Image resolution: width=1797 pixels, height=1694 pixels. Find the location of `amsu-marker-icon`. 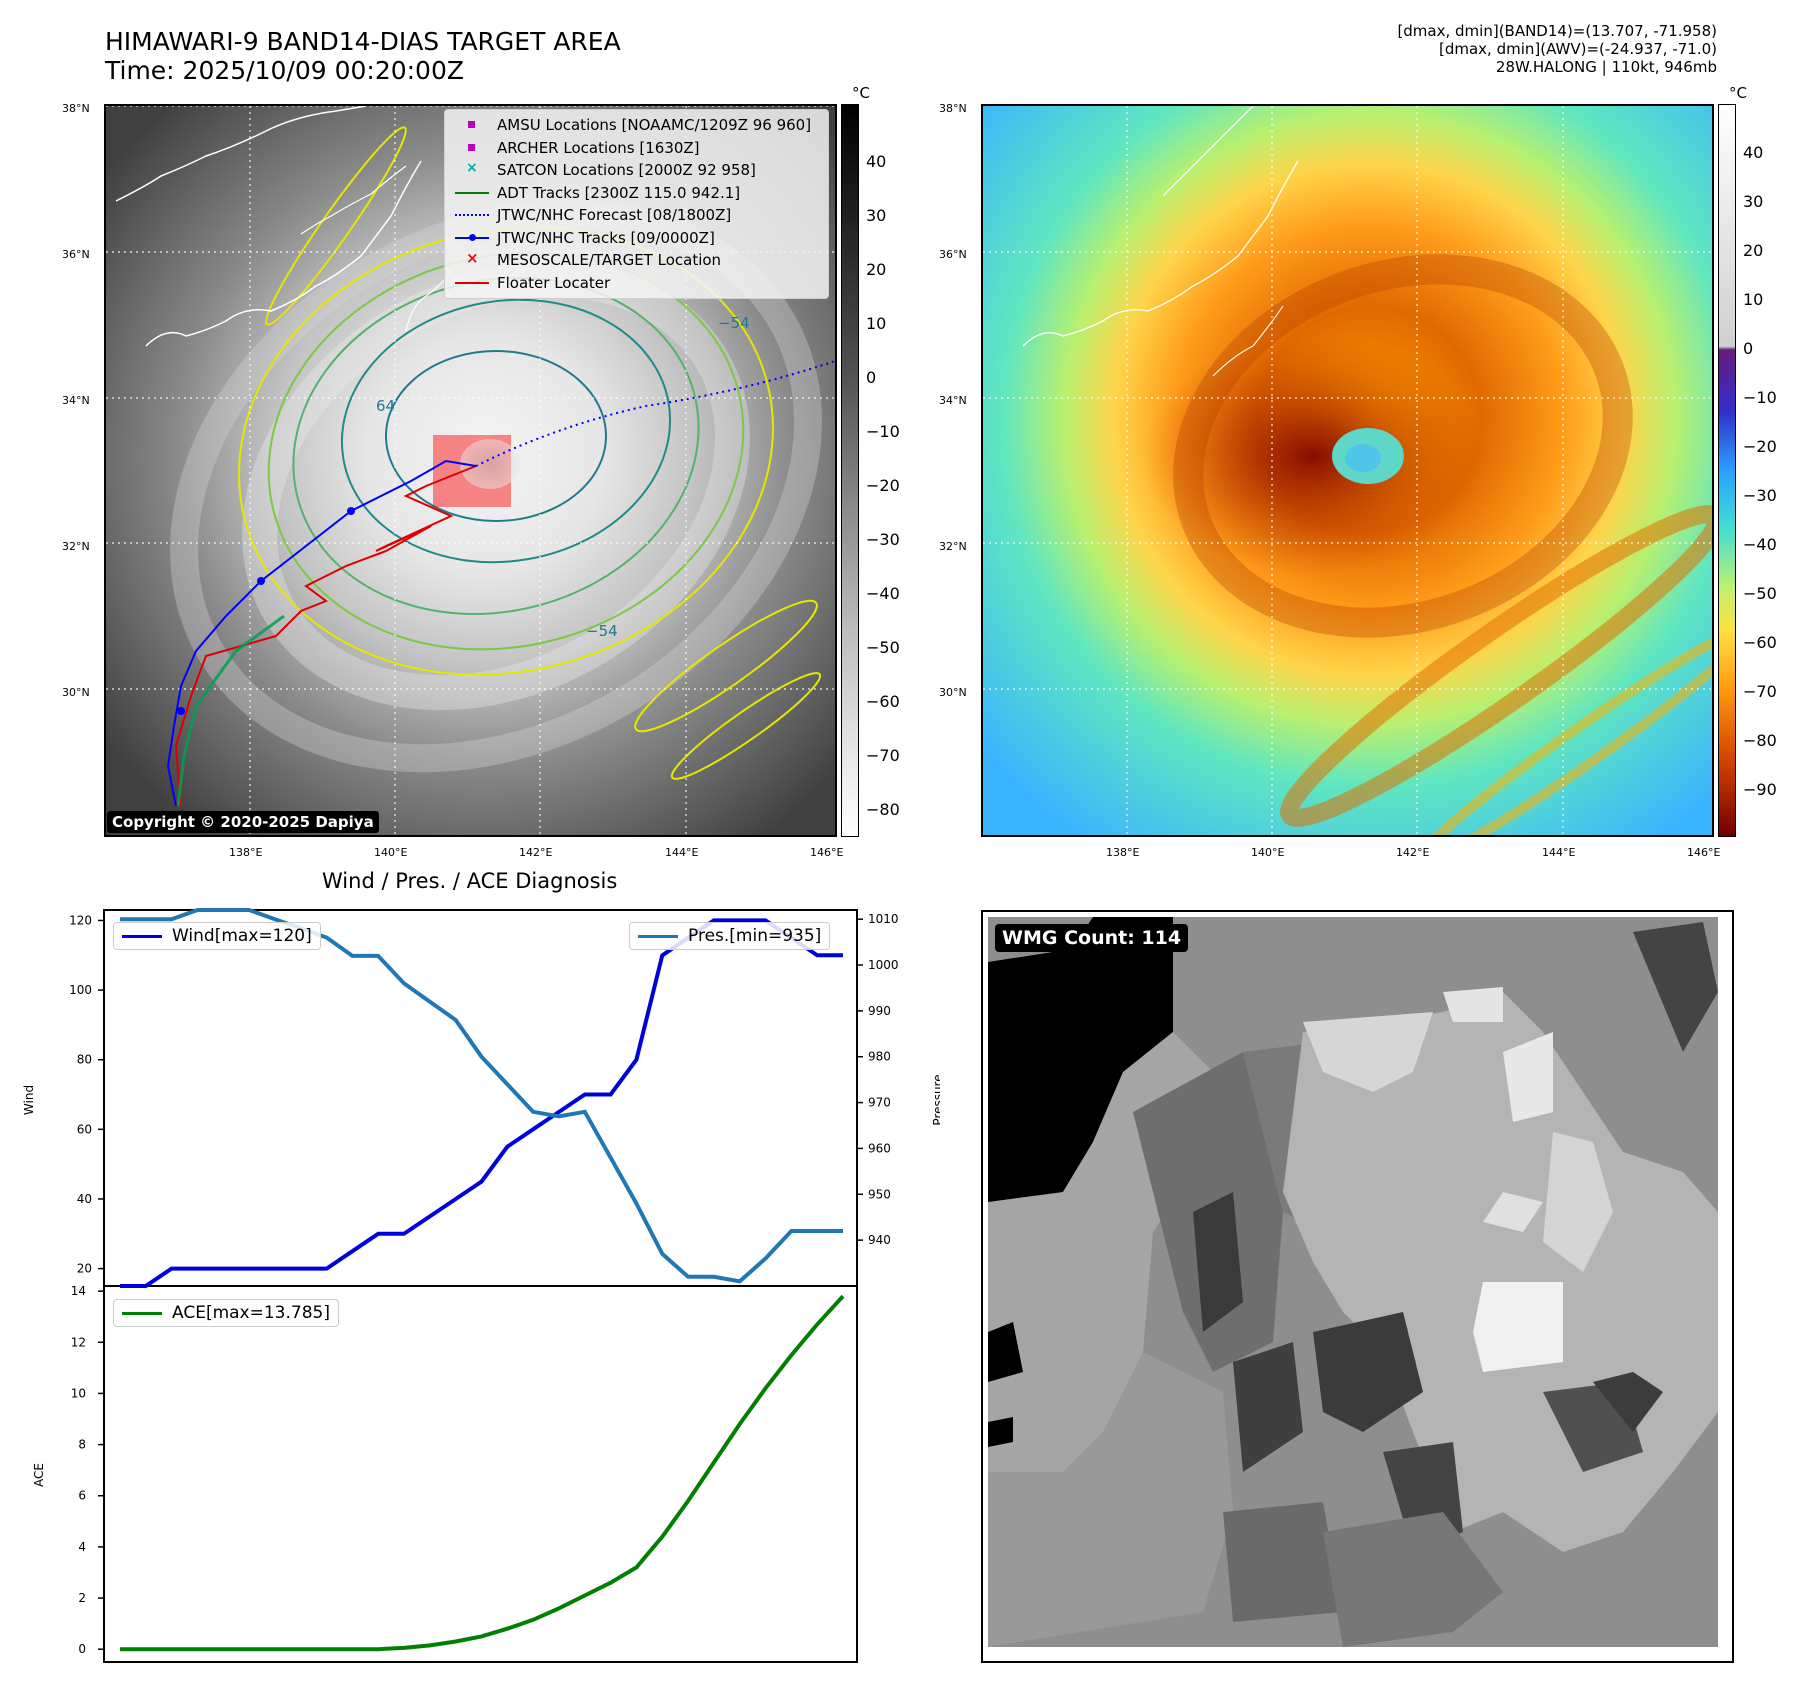

amsu-marker-icon is located at coordinates (471, 125).